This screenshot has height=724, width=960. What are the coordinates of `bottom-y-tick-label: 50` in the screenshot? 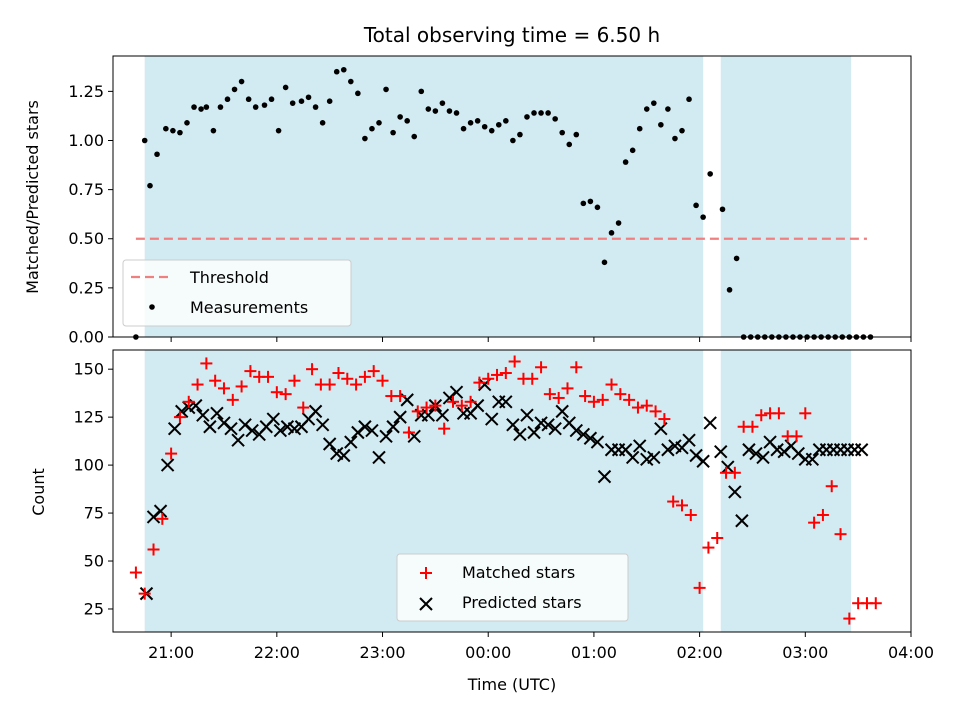 It's located at (94, 561).